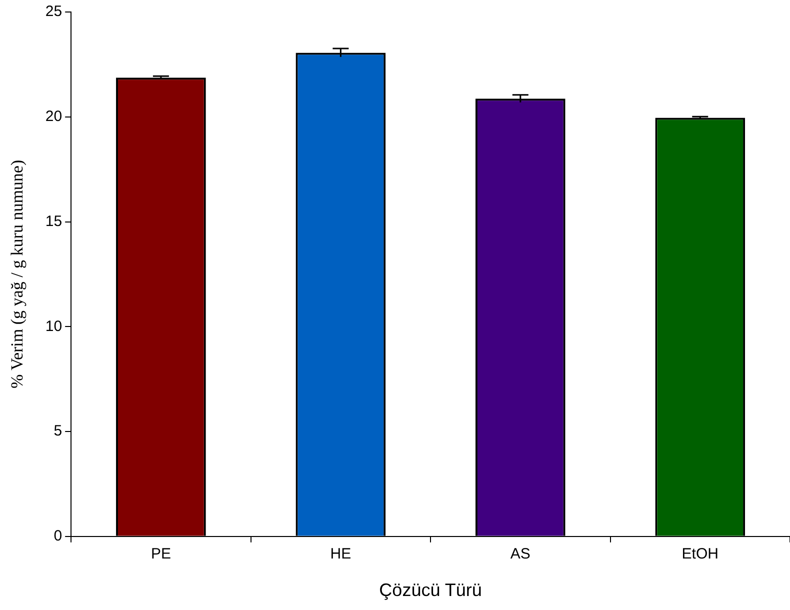  Describe the element at coordinates (160, 554) in the screenshot. I see `x-tick-label: PE` at that location.